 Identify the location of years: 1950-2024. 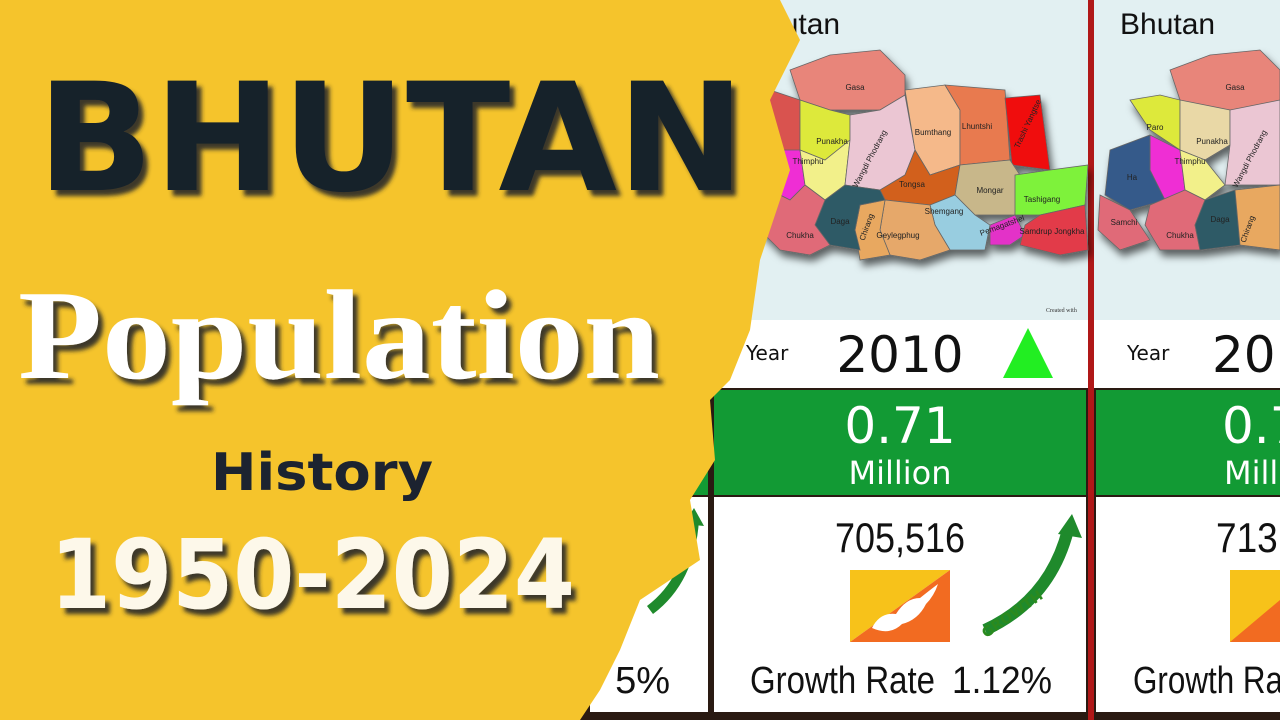
(312, 575).